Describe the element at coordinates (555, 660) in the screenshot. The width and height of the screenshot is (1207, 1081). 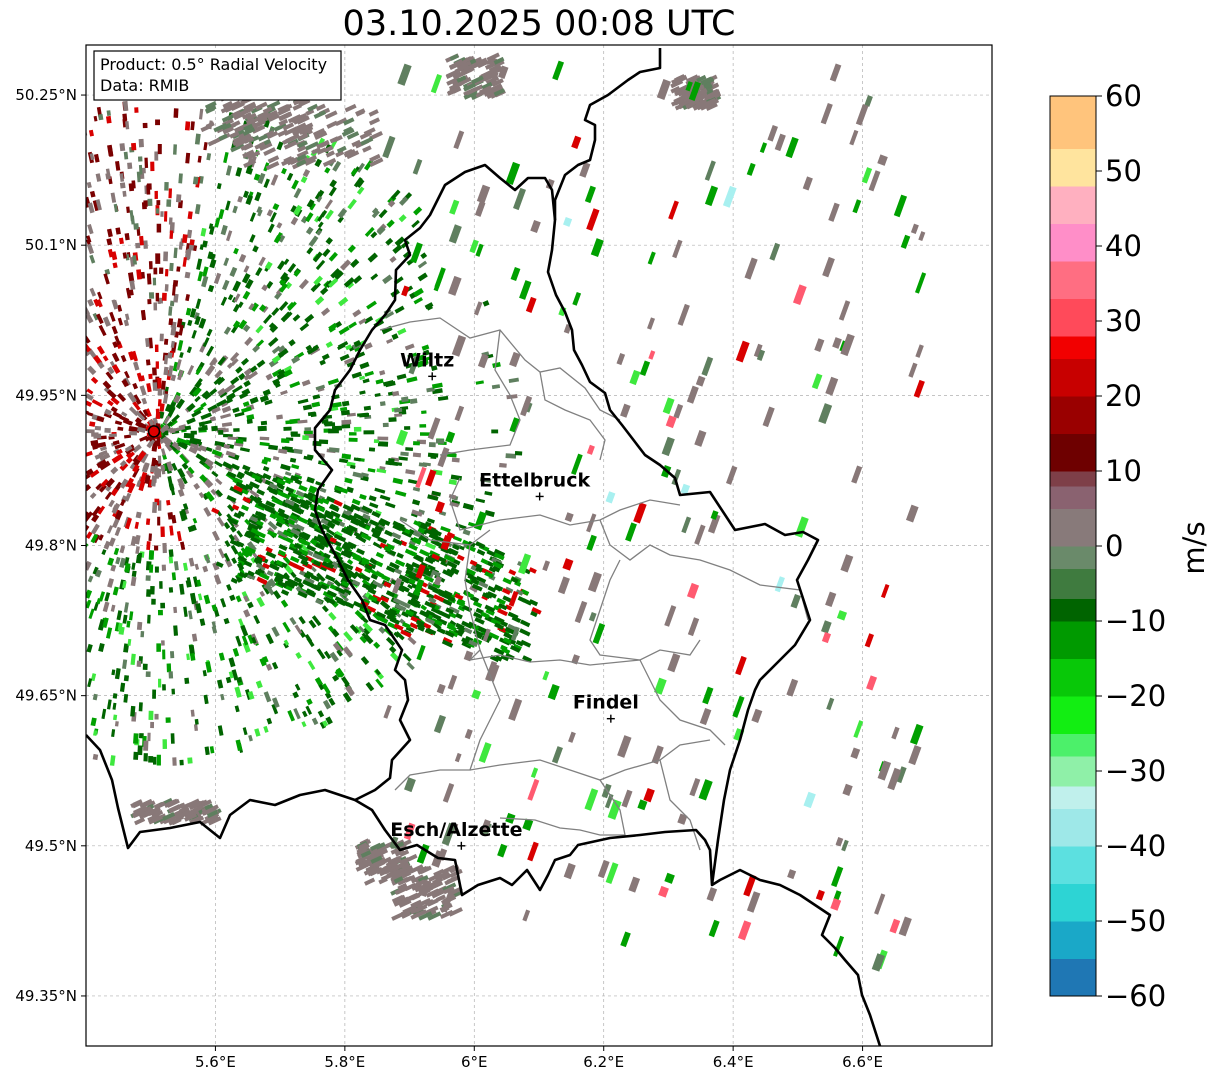
I see `canton-boundary-luxembourg` at that location.